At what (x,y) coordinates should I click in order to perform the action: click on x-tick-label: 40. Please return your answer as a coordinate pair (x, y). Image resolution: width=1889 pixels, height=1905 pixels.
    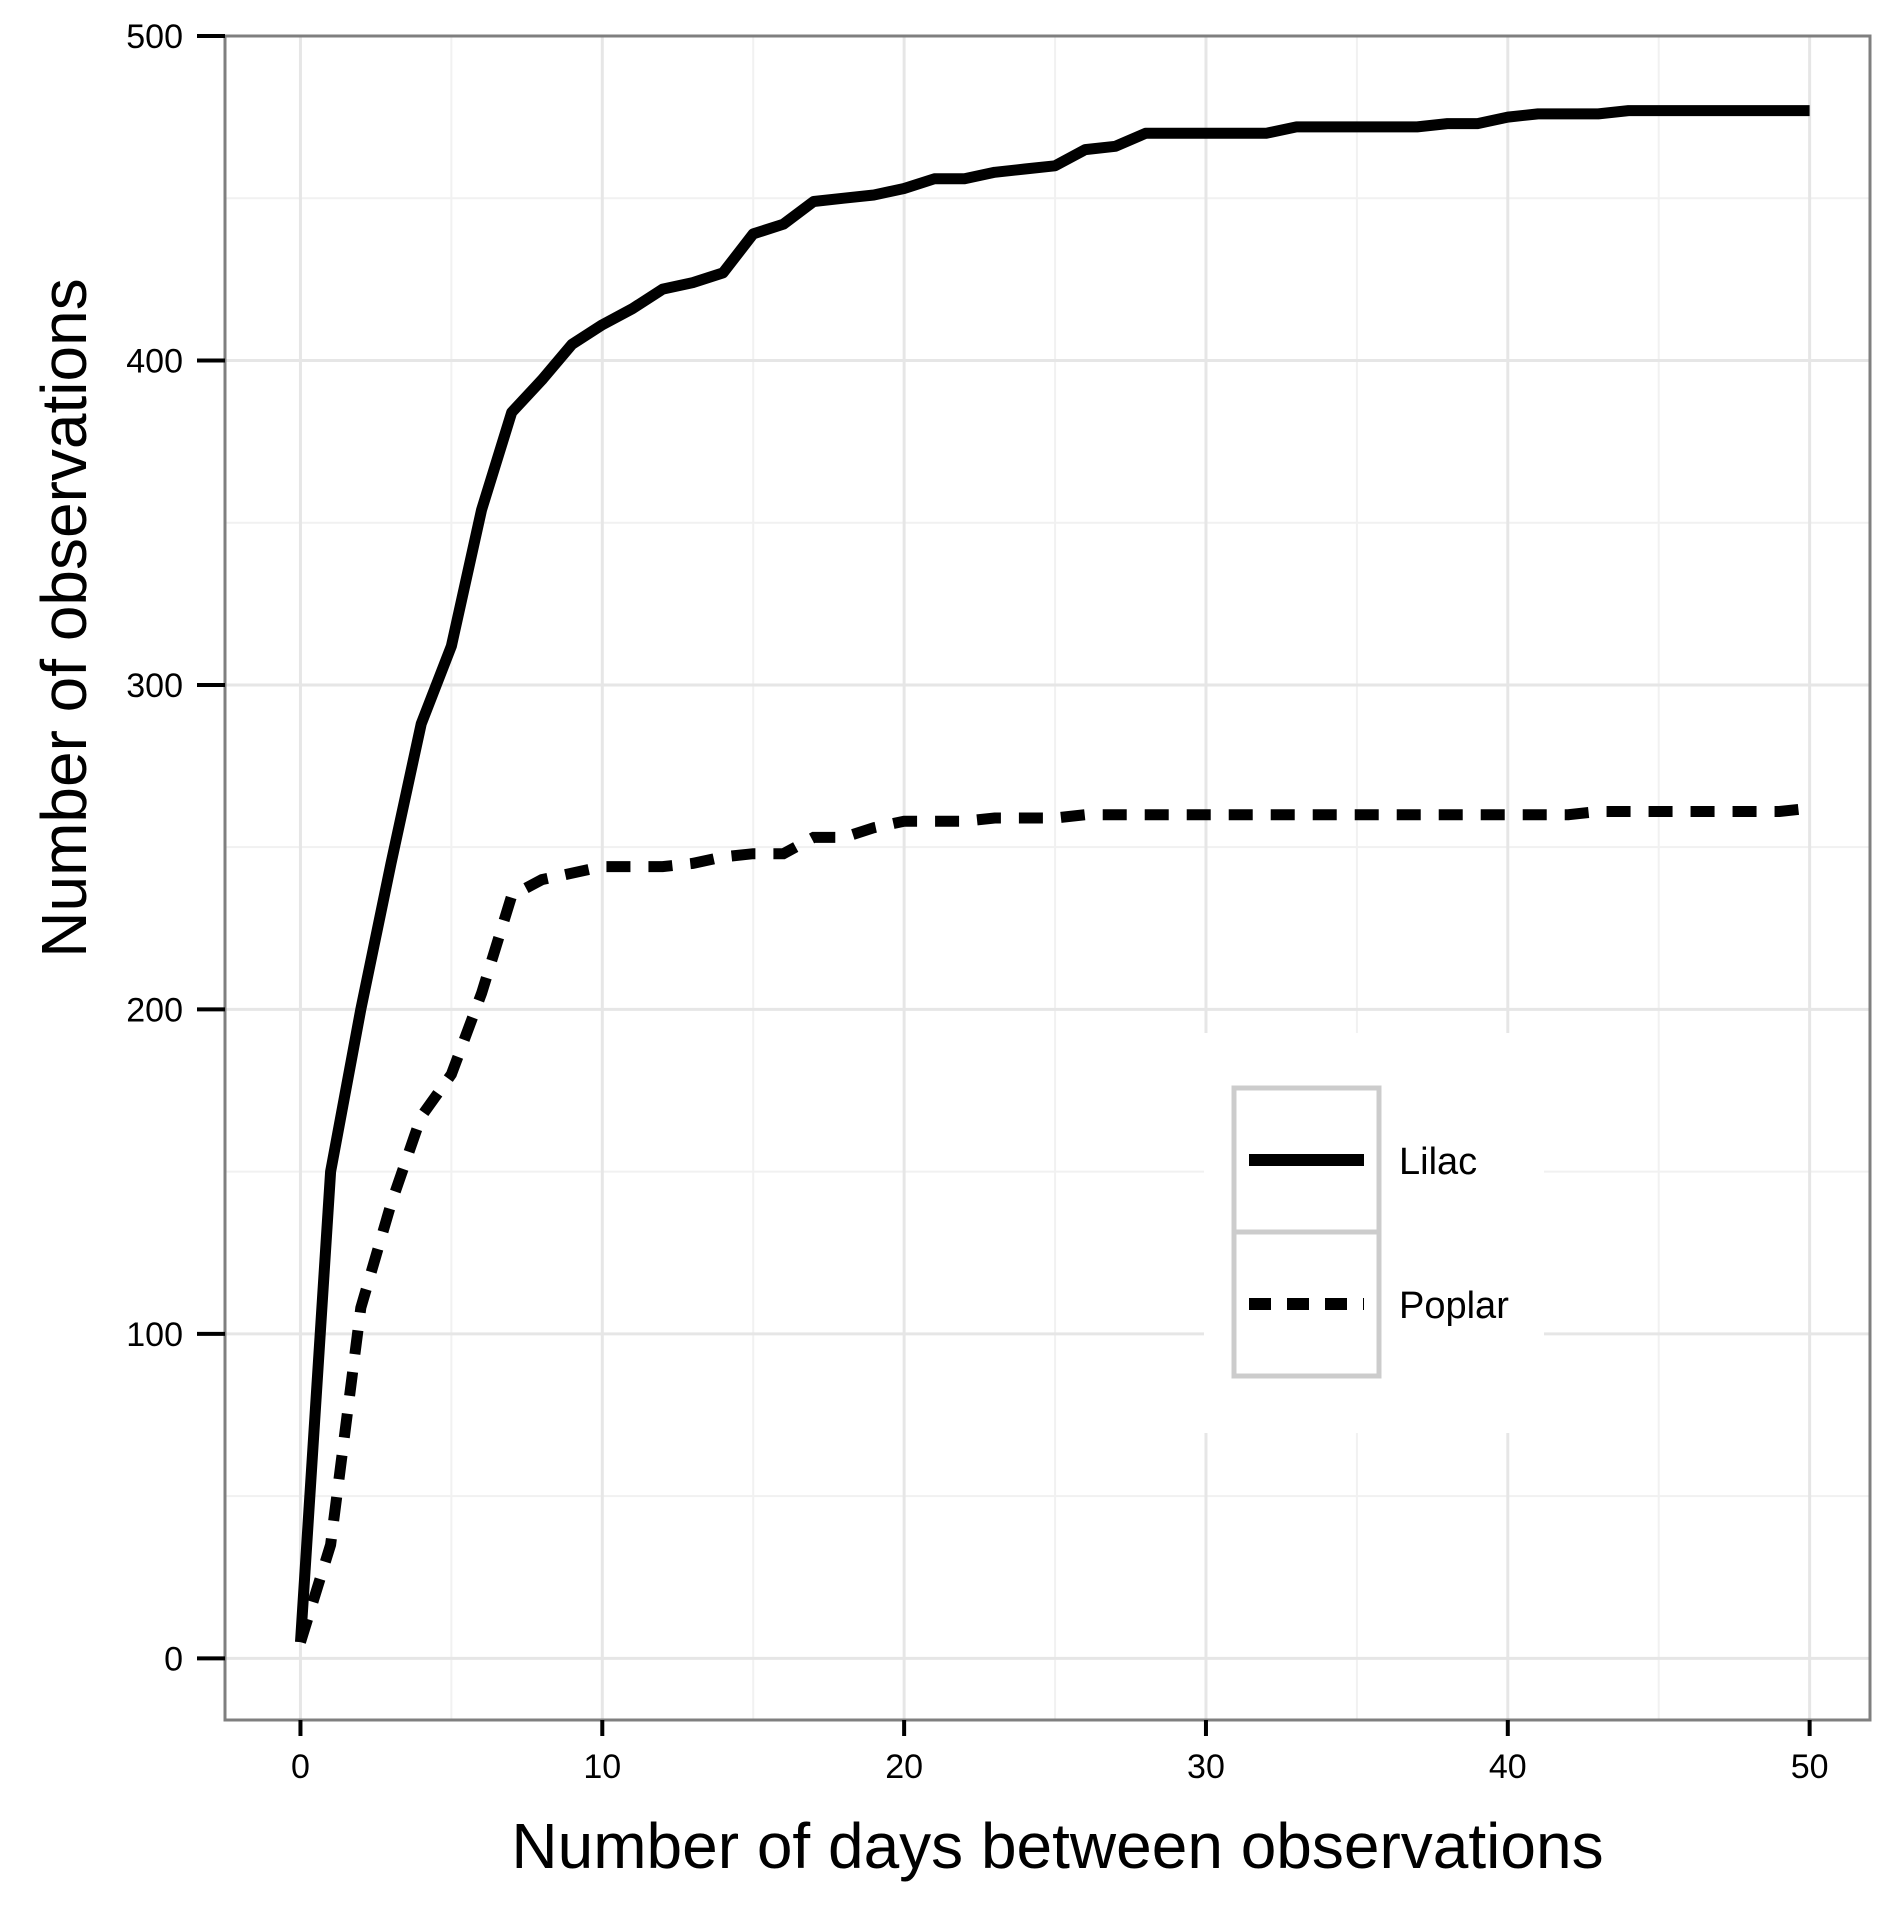
    Looking at the image, I should click on (1508, 1767).